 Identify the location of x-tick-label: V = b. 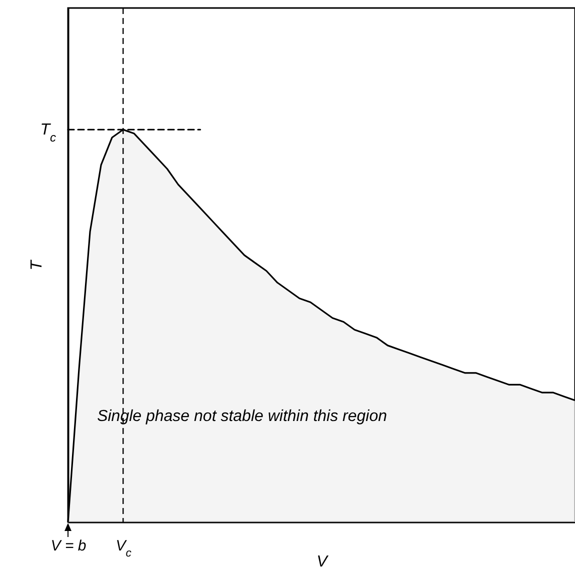
(68, 546).